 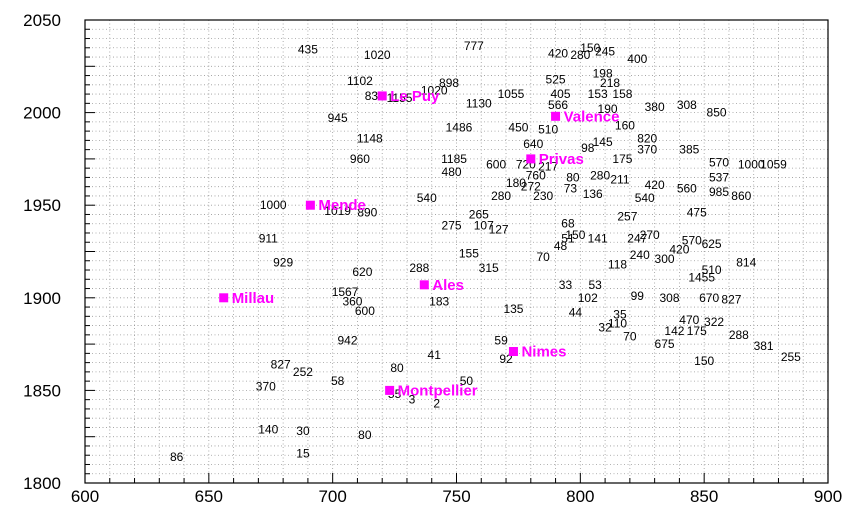 What do you see at coordinates (365, 311) in the screenshot?
I see `point-label: 600` at bounding box center [365, 311].